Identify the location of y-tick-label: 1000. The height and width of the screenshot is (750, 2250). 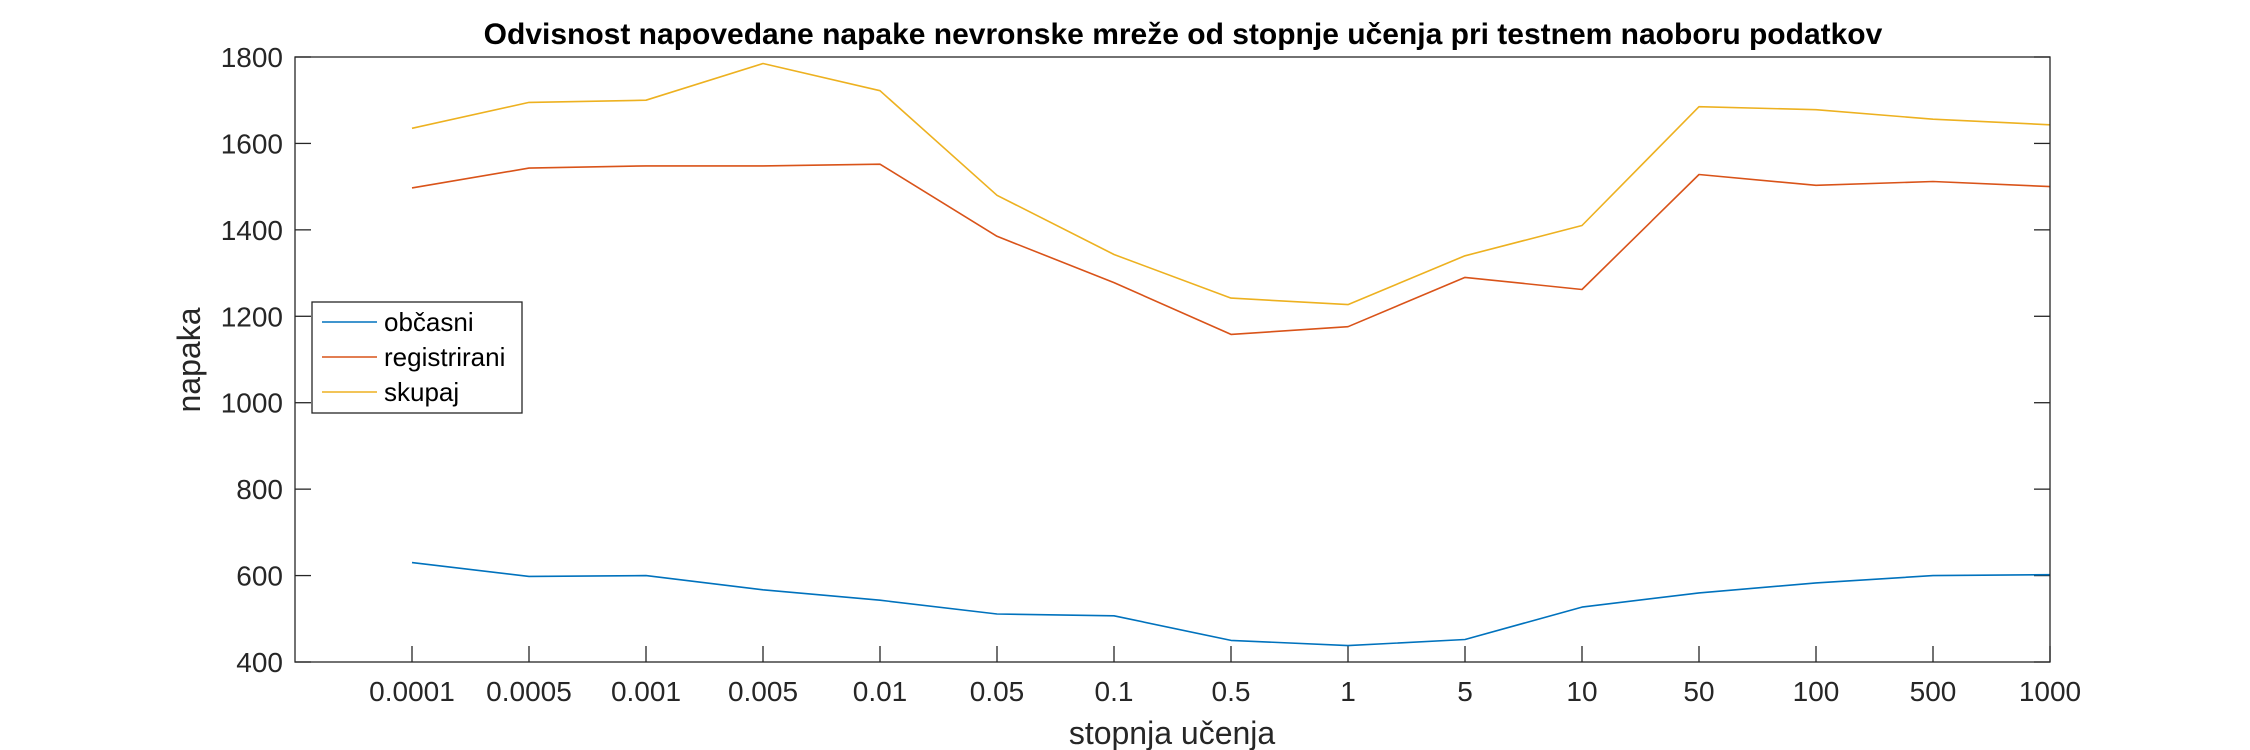
(252, 403).